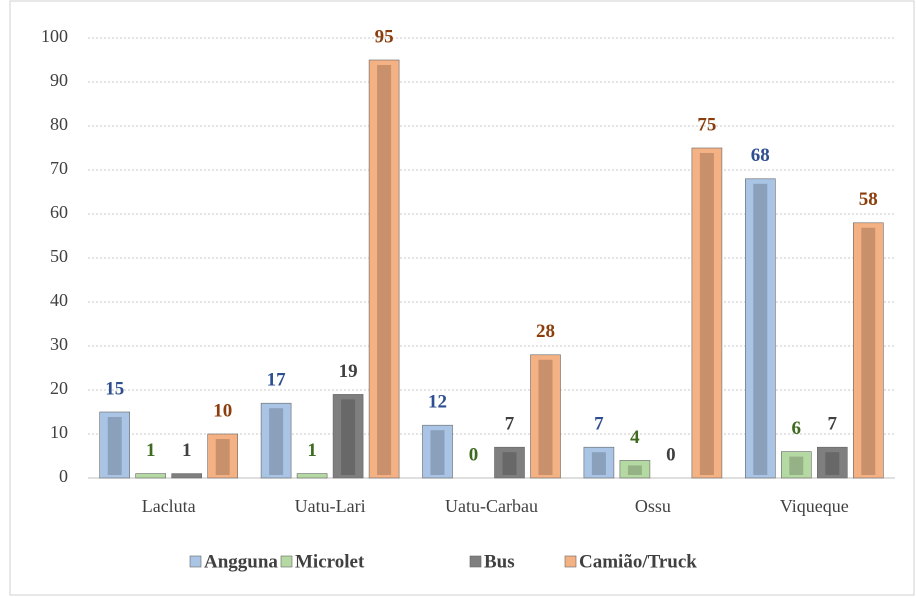 The image size is (916, 597). I want to click on y-tick-label: 90, so click(59, 80).